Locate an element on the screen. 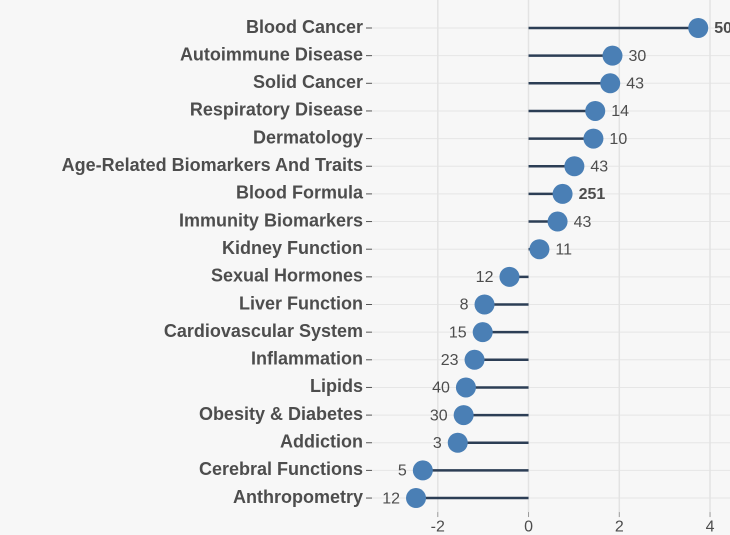 The height and width of the screenshot is (535, 730). y-tick-label: Dermatology is located at coordinates (308, 137).